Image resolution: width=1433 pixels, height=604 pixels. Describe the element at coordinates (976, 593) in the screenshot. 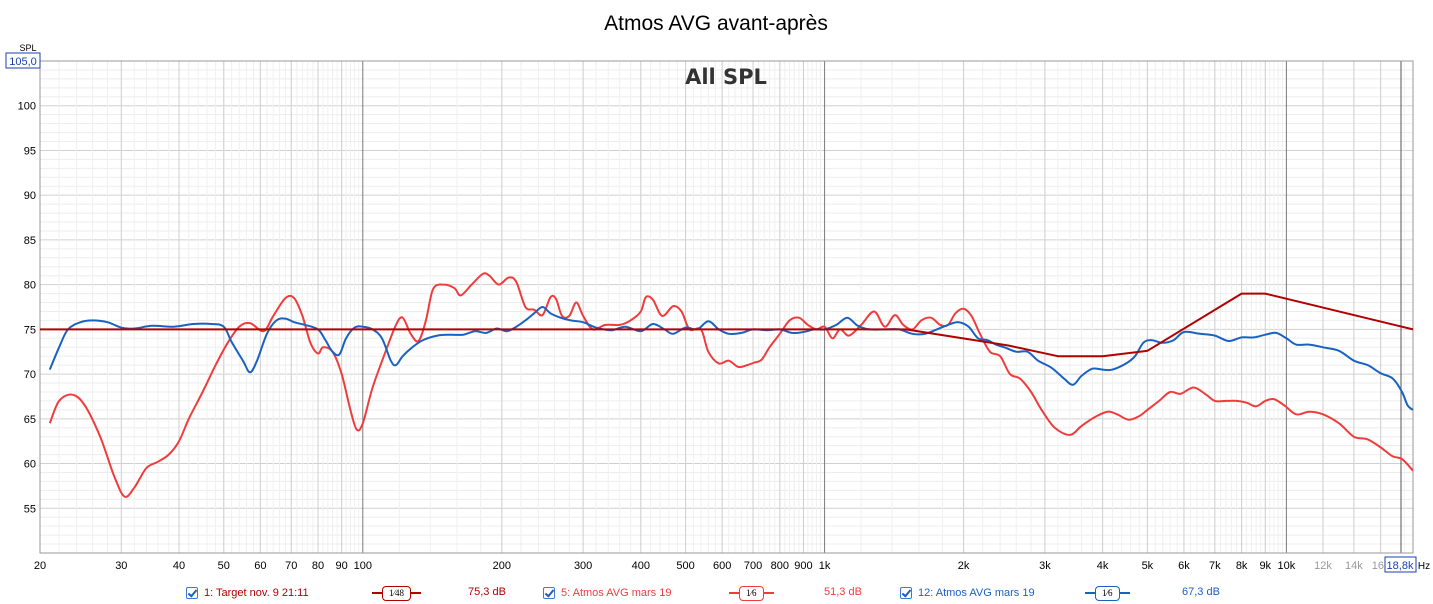

I see `legend-label: 12: Atmos AVG mars 19` at that location.